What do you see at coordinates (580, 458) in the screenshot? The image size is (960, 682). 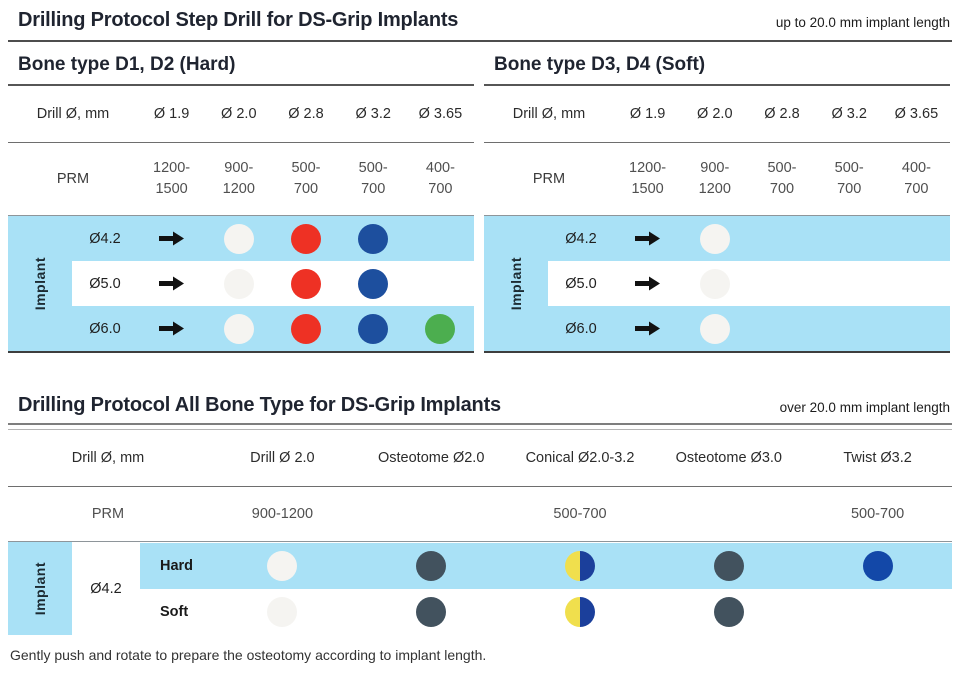 I see `drill-col-header: Conical Ø2.0-3.2` at bounding box center [580, 458].